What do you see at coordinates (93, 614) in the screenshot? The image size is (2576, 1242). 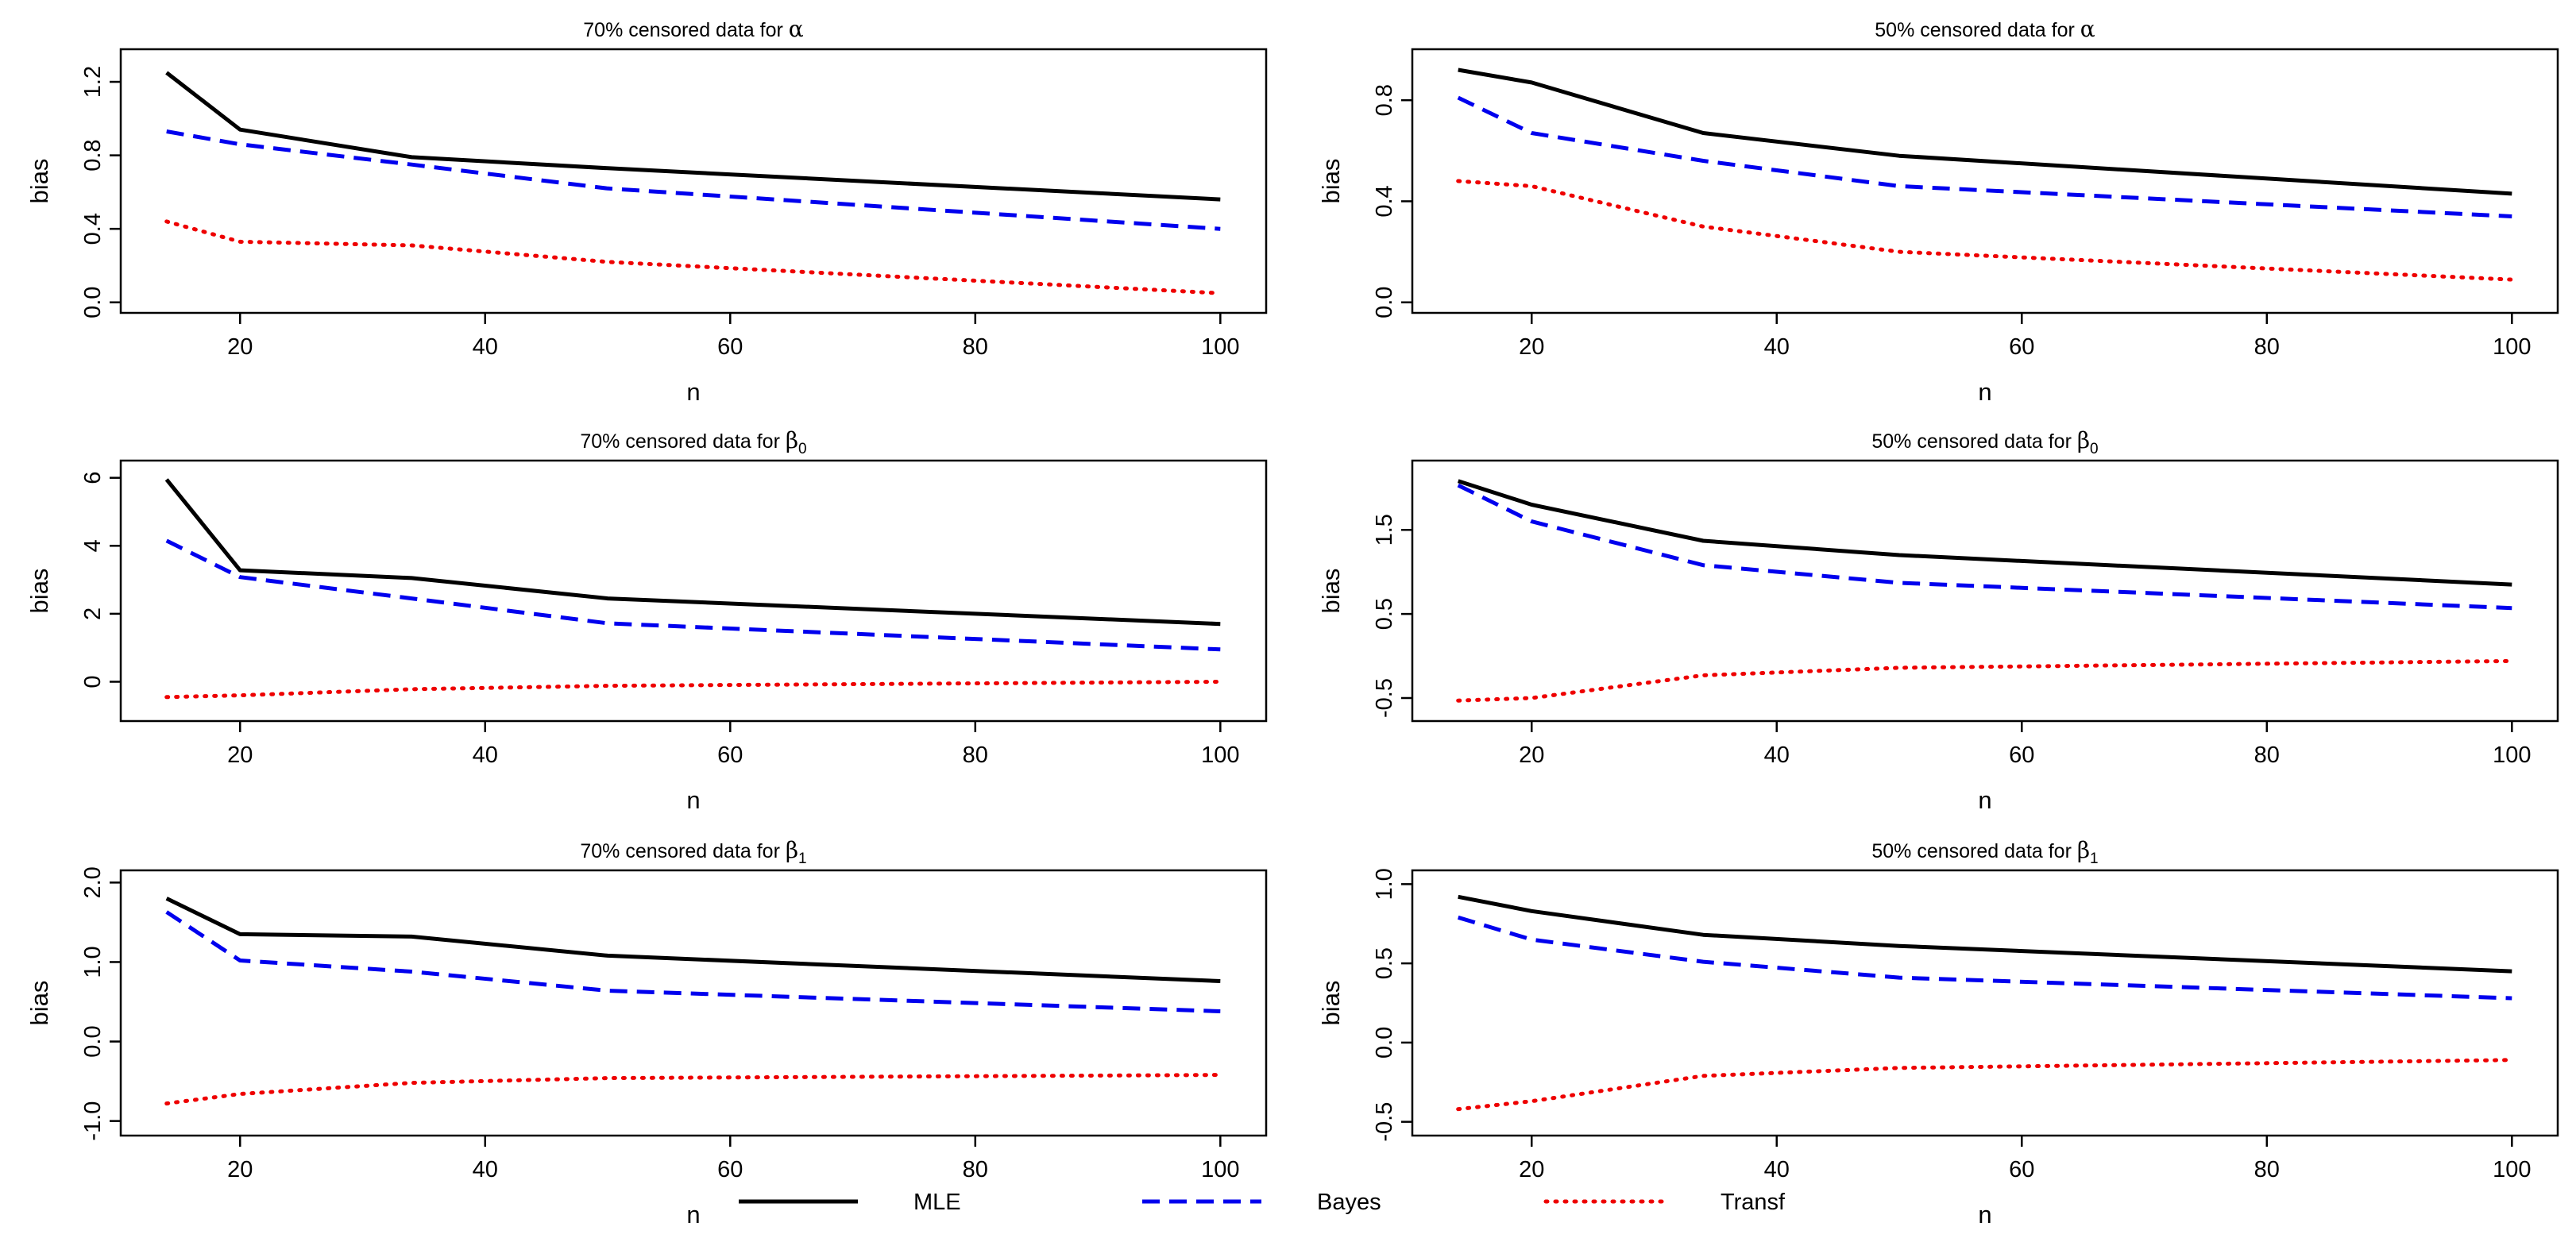 I see `y-tick-label: 2` at bounding box center [93, 614].